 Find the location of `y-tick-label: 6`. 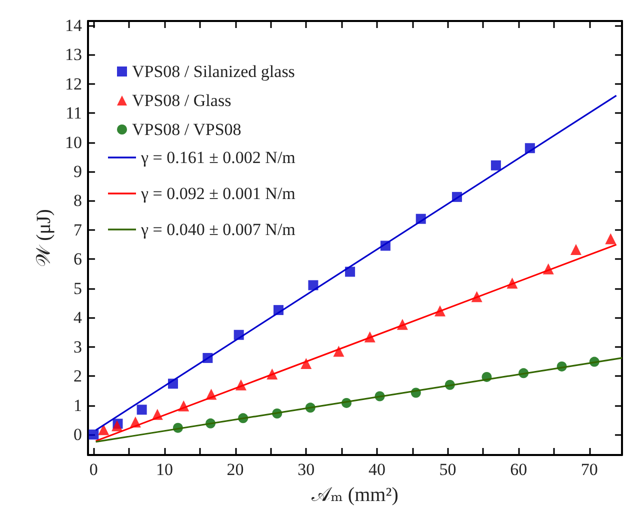

y-tick-label: 6 is located at coordinates (78, 259).